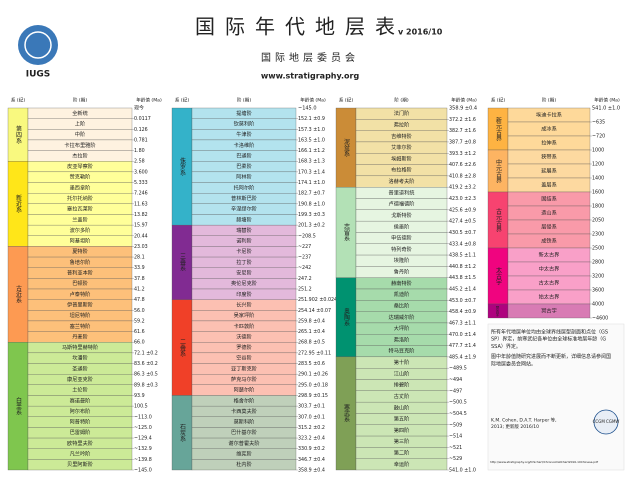  I want to click on age: 2.58, so click(139, 162).